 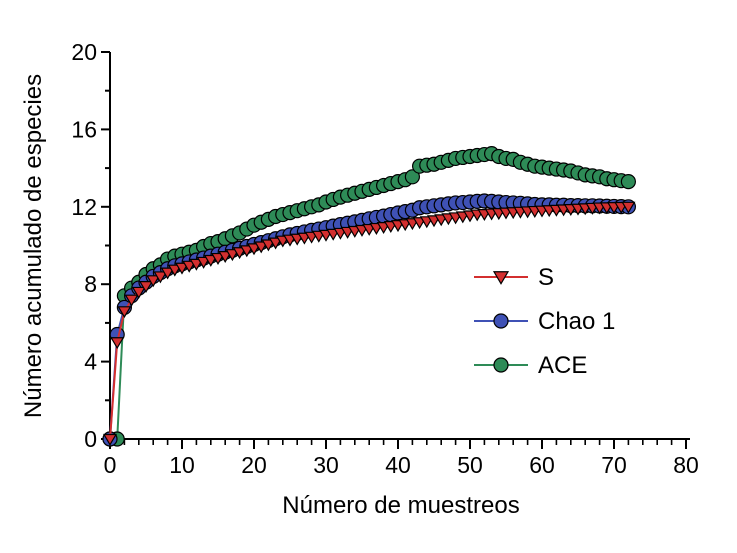 What do you see at coordinates (326, 465) in the screenshot?
I see `x-tick-label: 30` at bounding box center [326, 465].